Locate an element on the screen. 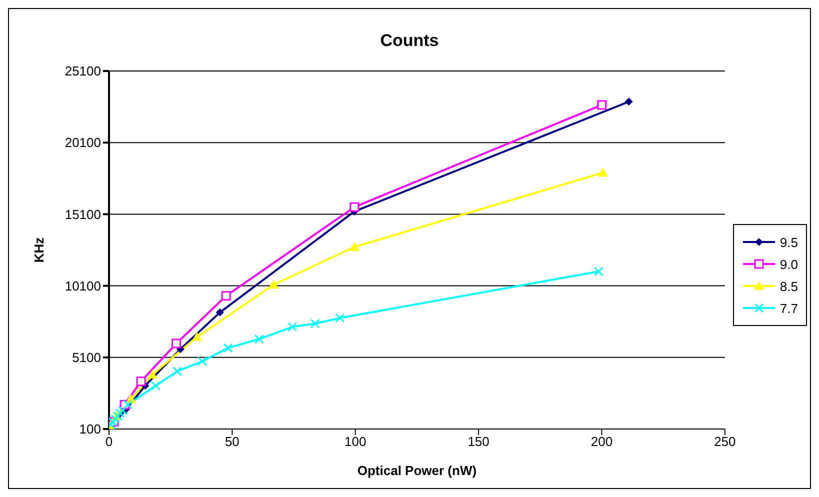  y-tick-label: 100 is located at coordinates (90, 429).